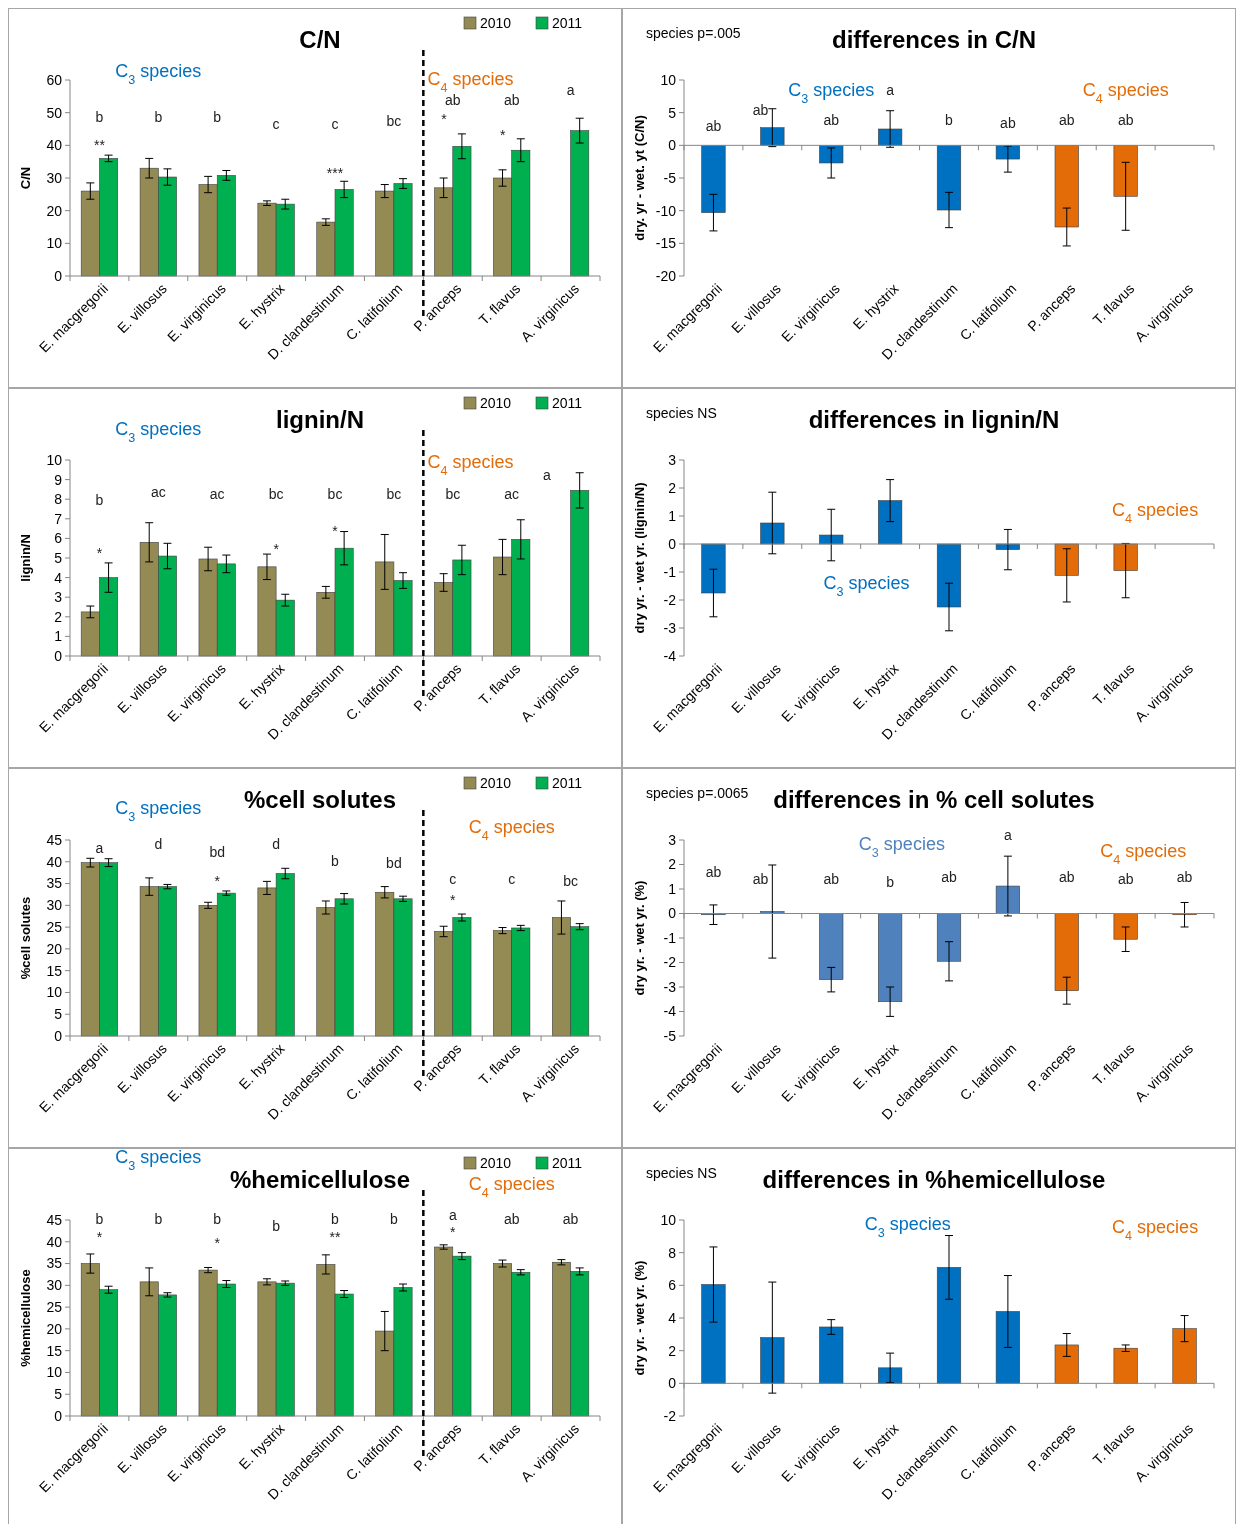 The height and width of the screenshot is (1524, 1244). I want to click on y-axis-title: lignin/N, so click(25, 558).